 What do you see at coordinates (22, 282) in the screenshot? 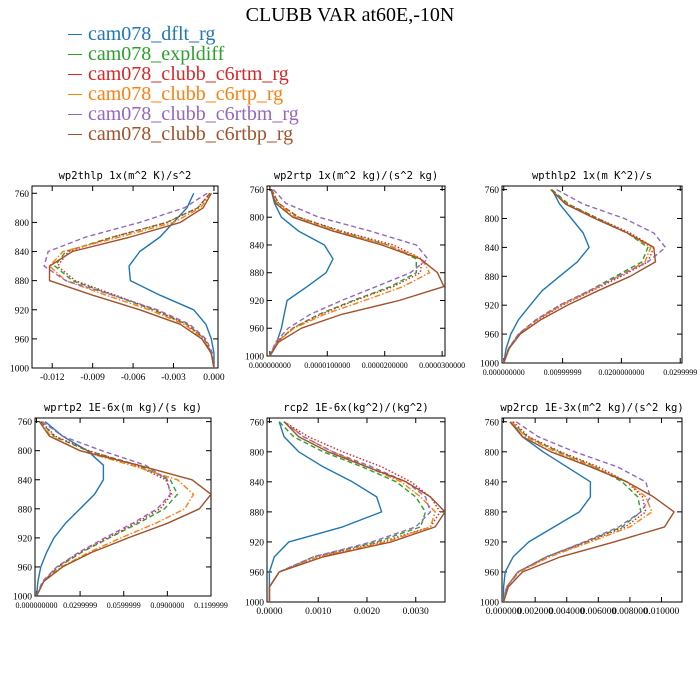
I see `y-tick-label-0-3: 880` at bounding box center [22, 282].